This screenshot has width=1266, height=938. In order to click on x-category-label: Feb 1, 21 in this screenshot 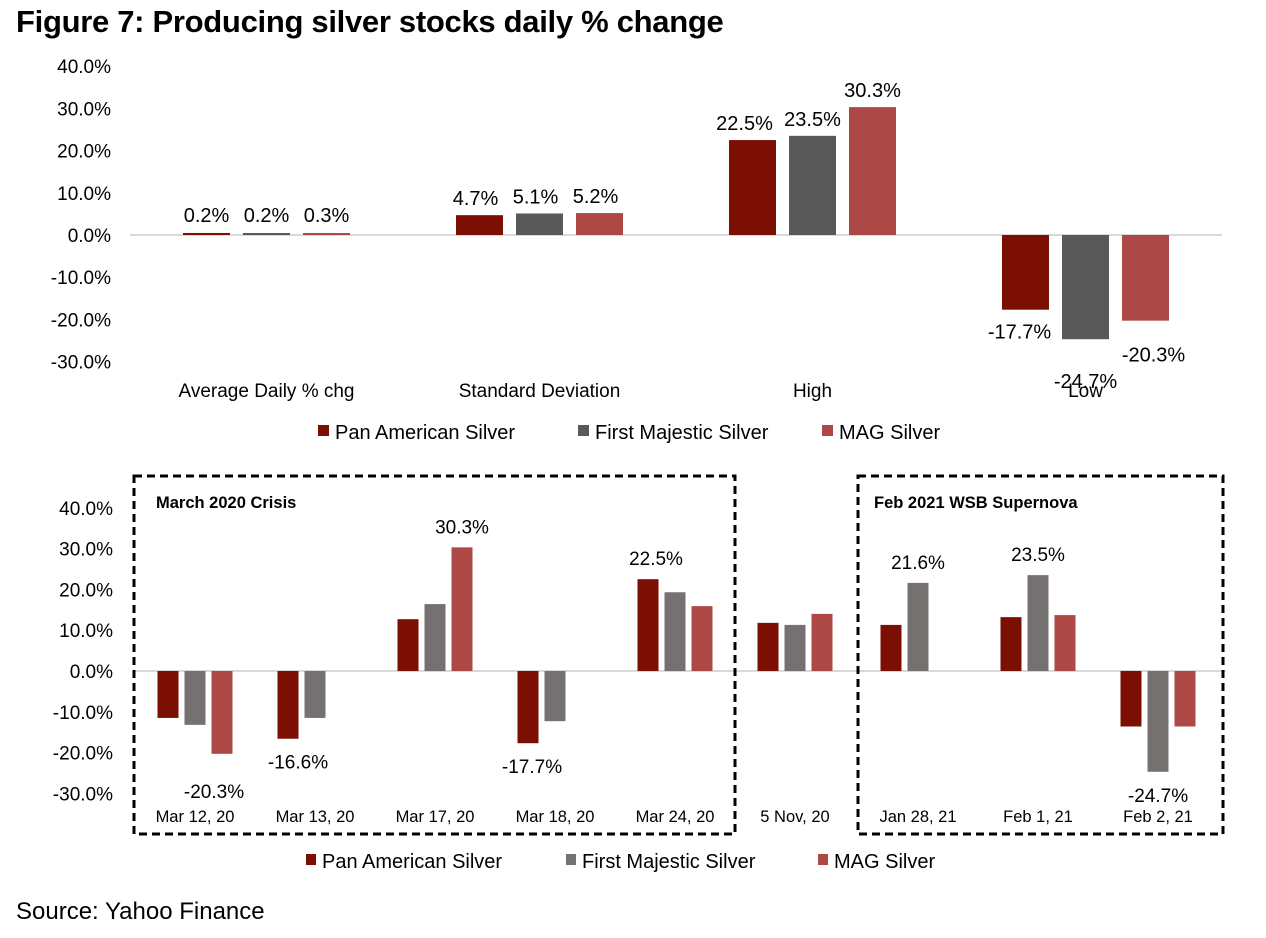, I will do `click(1038, 817)`.